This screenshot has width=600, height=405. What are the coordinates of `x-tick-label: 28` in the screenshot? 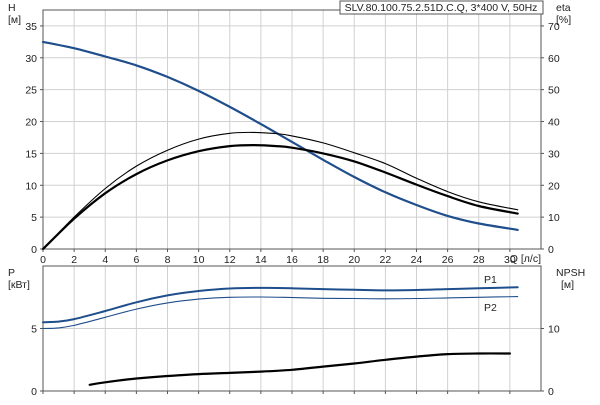 It's located at (479, 260).